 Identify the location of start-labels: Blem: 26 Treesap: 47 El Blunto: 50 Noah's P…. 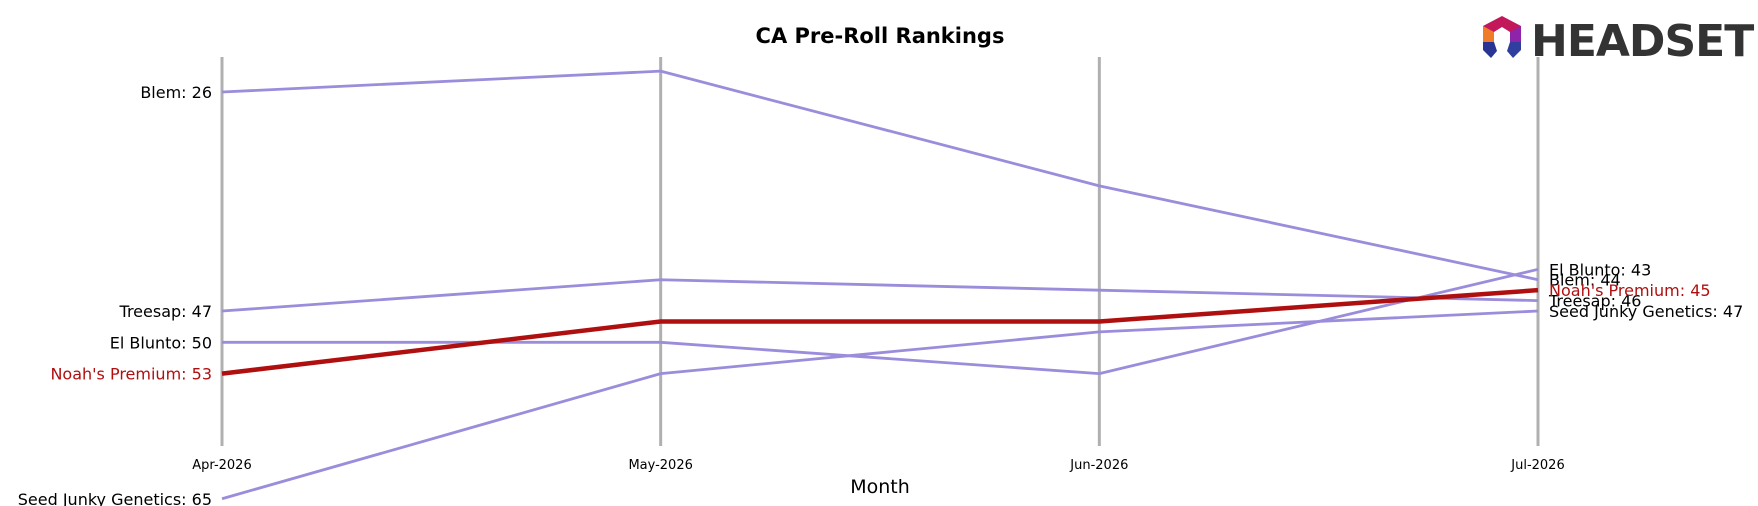
(115, 294).